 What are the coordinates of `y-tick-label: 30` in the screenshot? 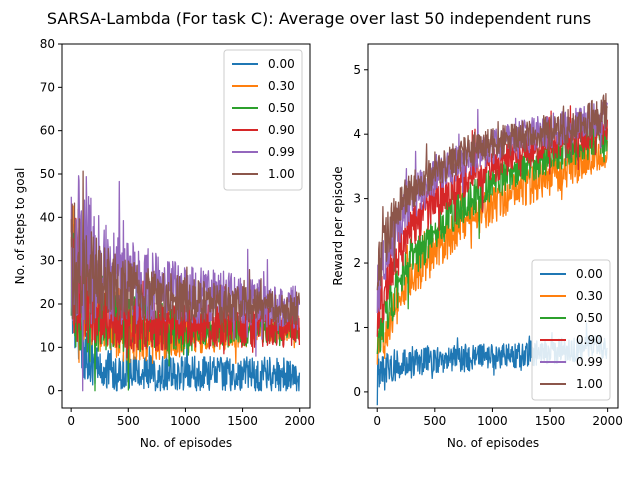 It's located at (47, 261).